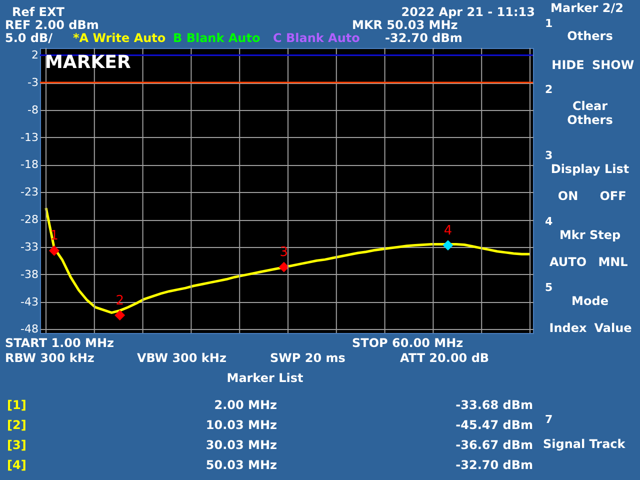  I want to click on annotation: 3, so click(284, 252).